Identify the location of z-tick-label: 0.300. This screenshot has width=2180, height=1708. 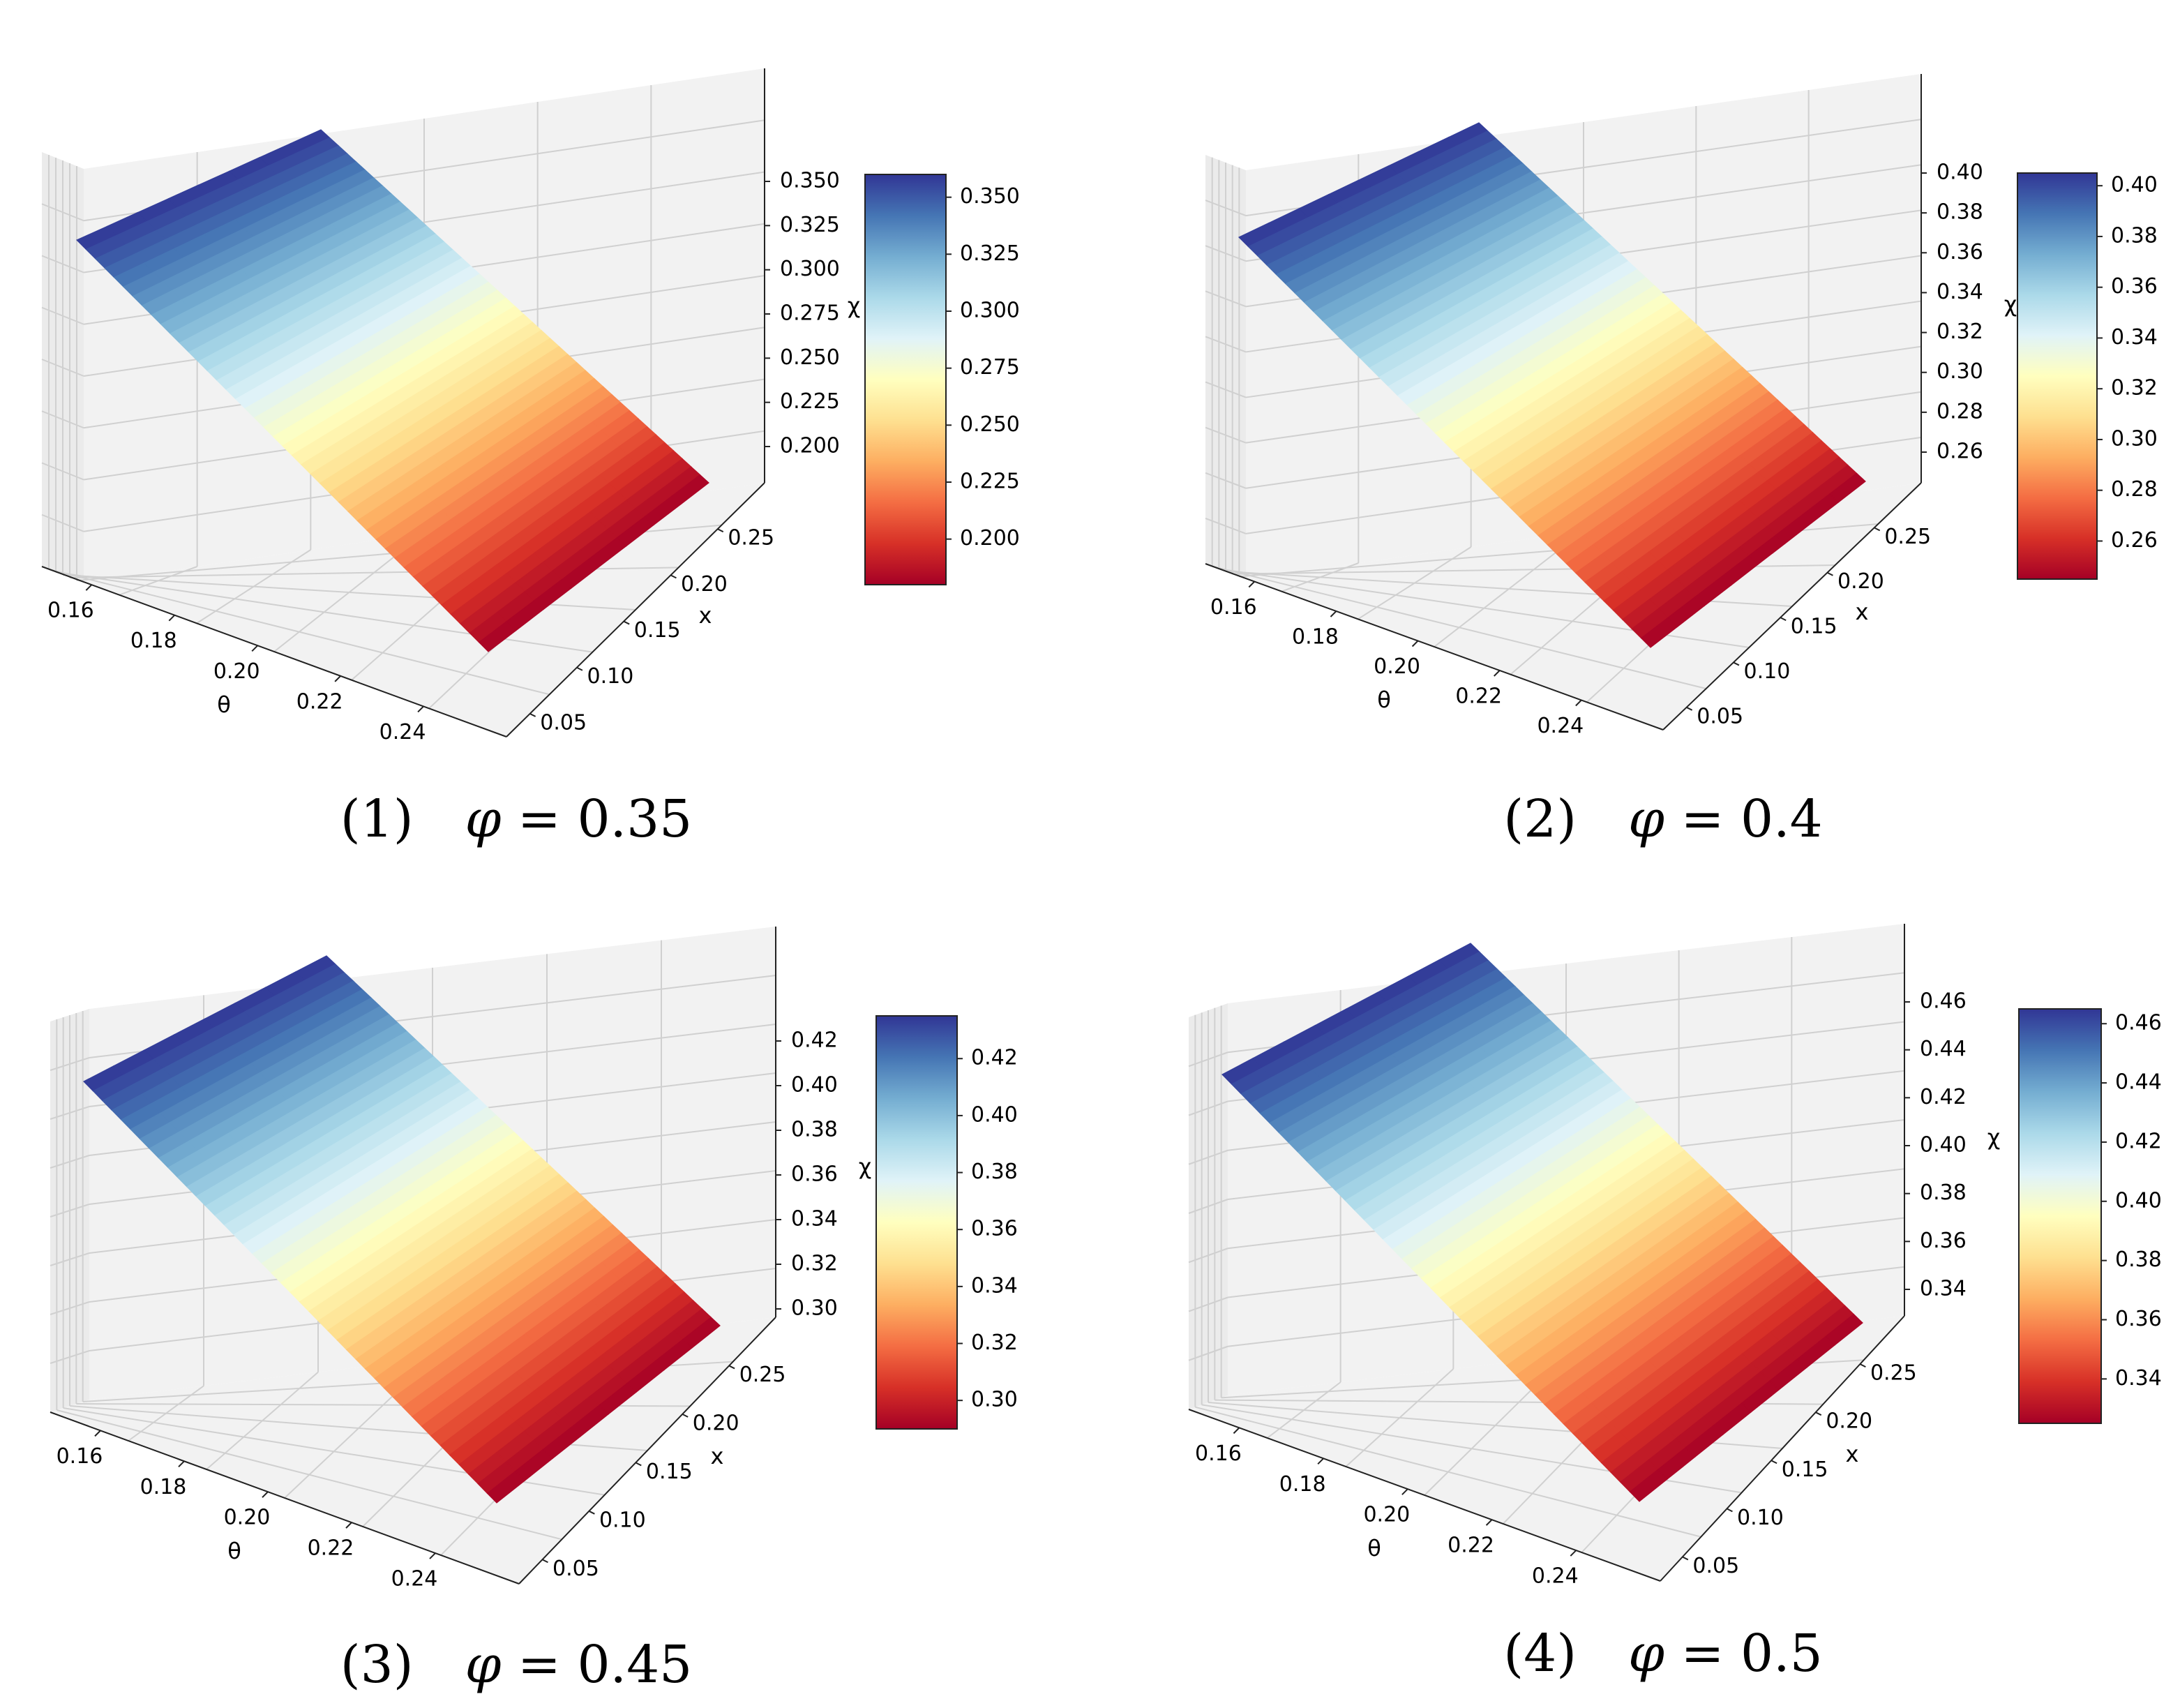
(810, 269).